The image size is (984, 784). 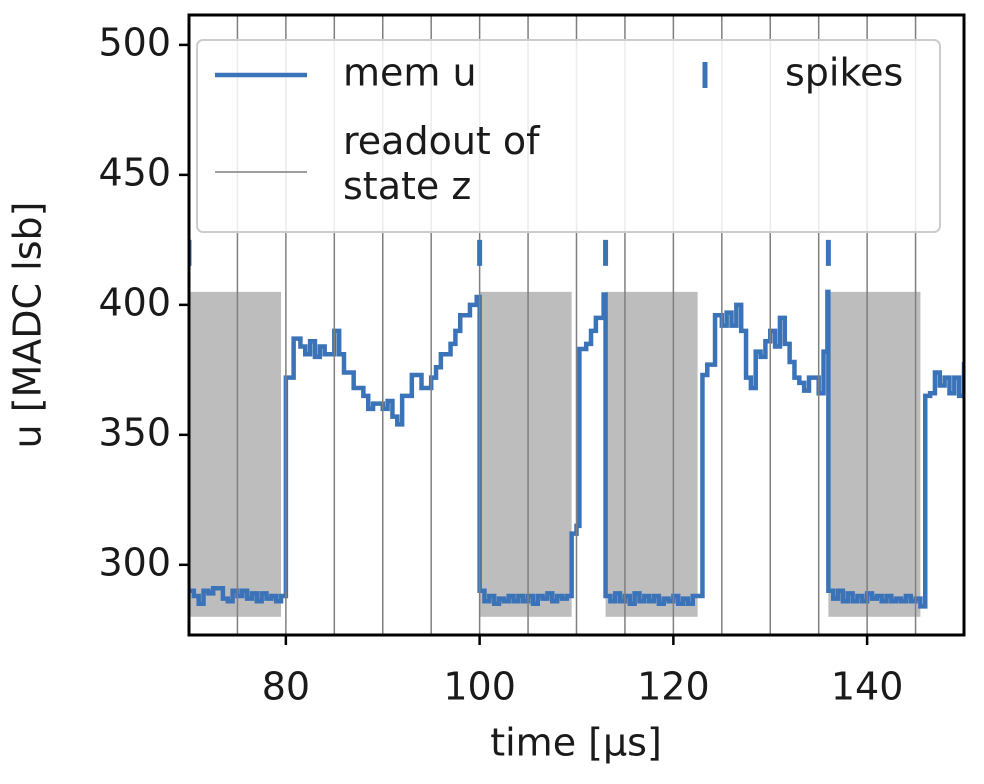 What do you see at coordinates (134, 562) in the screenshot?
I see `y-tick-label: 300` at bounding box center [134, 562].